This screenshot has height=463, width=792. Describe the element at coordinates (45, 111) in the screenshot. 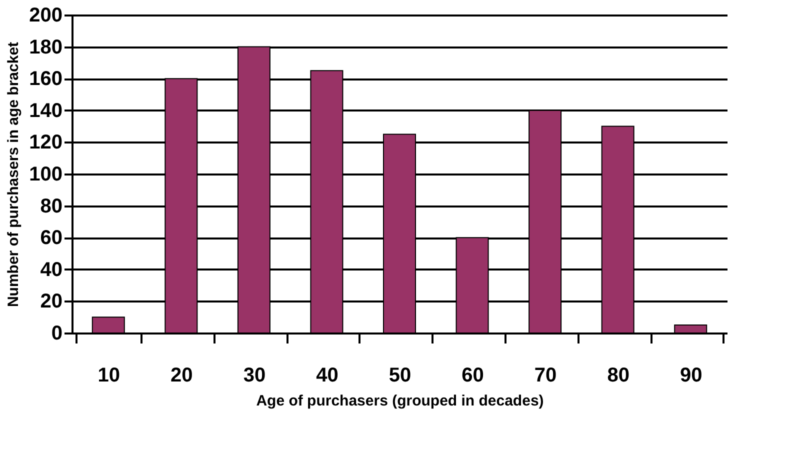

I see `y-tick-label: 140` at that location.